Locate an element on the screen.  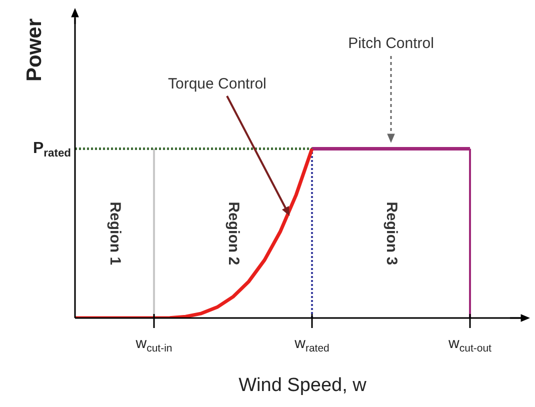
text: Pitch Control is located at coordinates (391, 43).